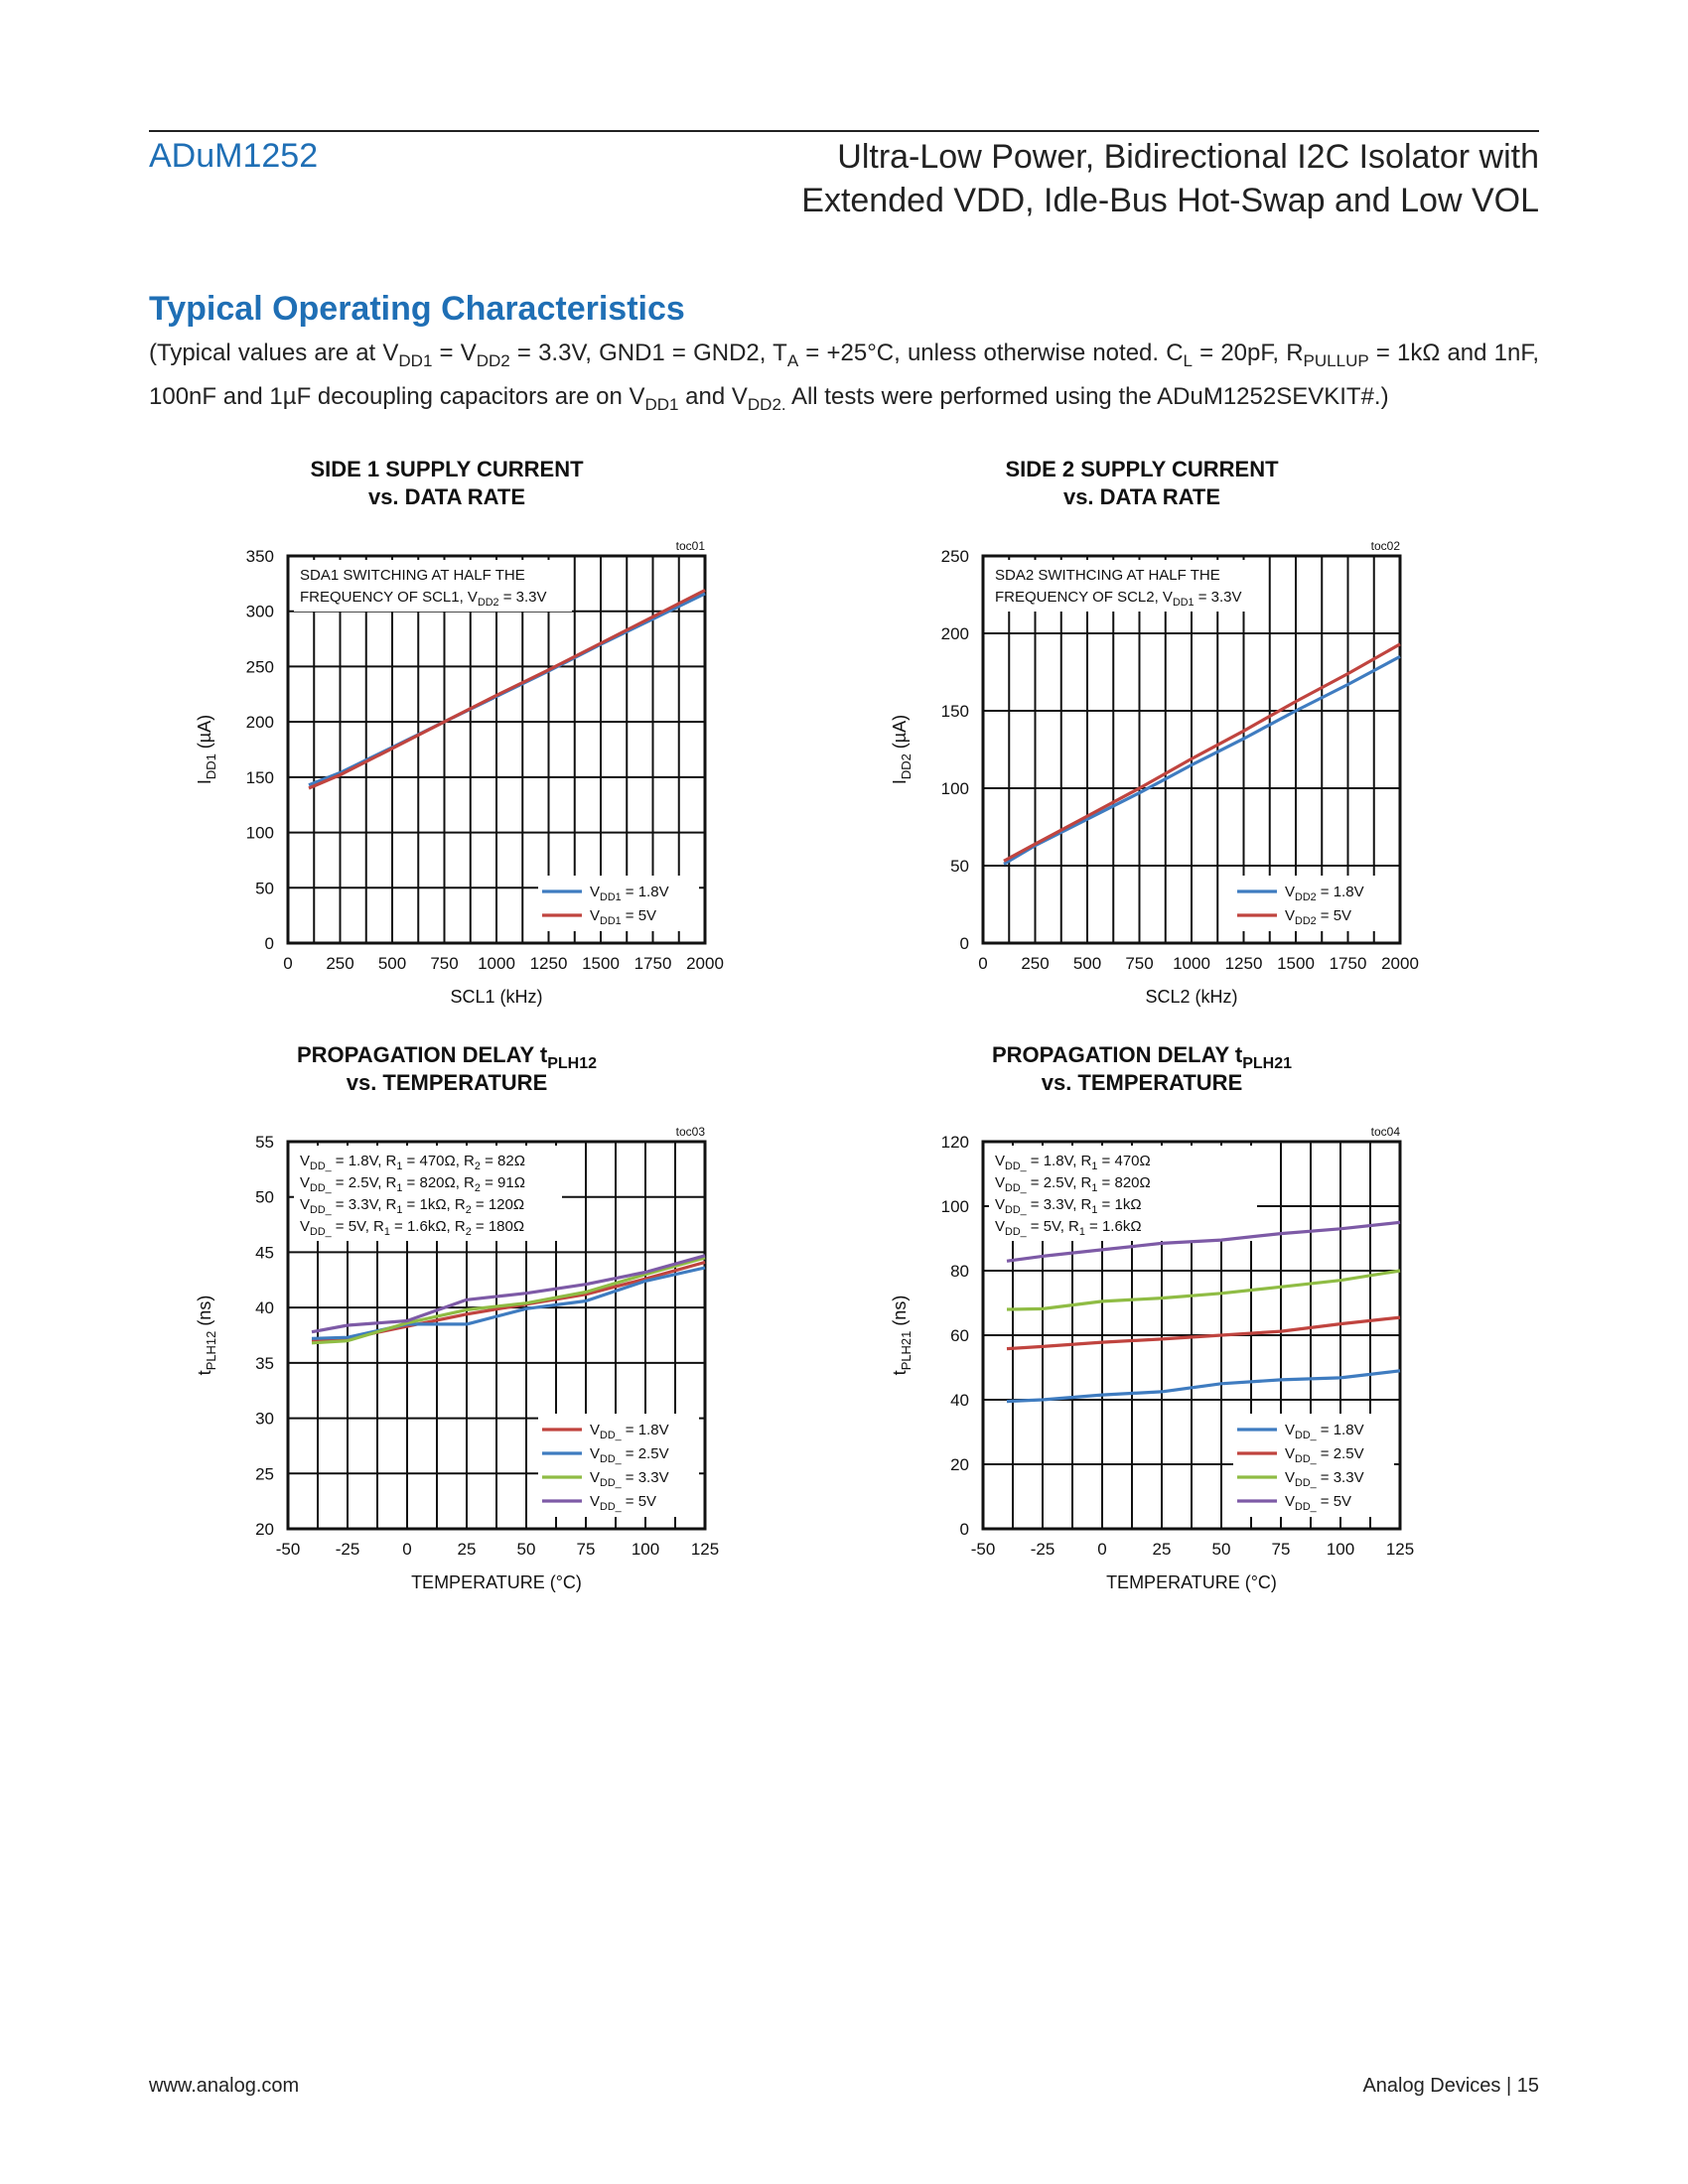 The image size is (1688, 2184). I want to click on y-tick-label: 100, so click(260, 833).